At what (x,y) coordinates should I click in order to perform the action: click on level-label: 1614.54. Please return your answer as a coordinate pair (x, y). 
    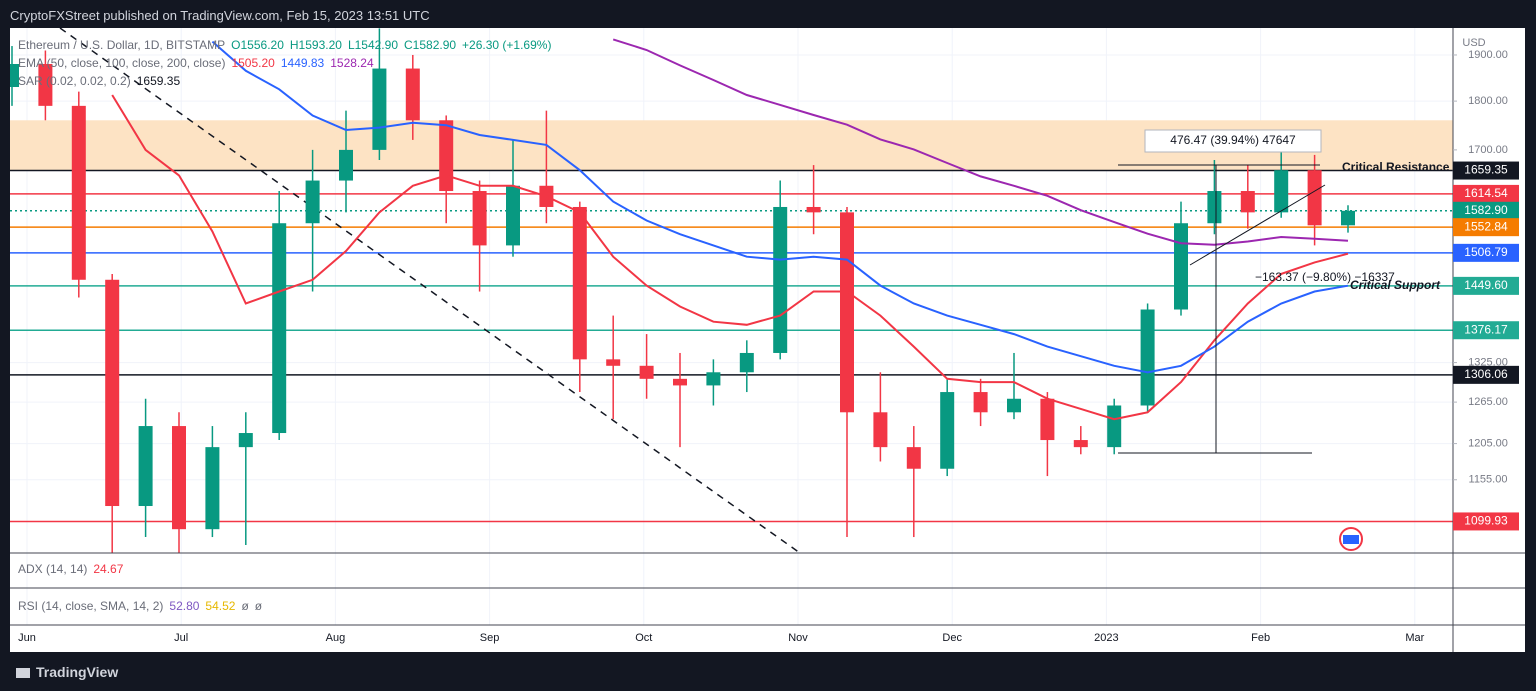
    Looking at the image, I should click on (1486, 193).